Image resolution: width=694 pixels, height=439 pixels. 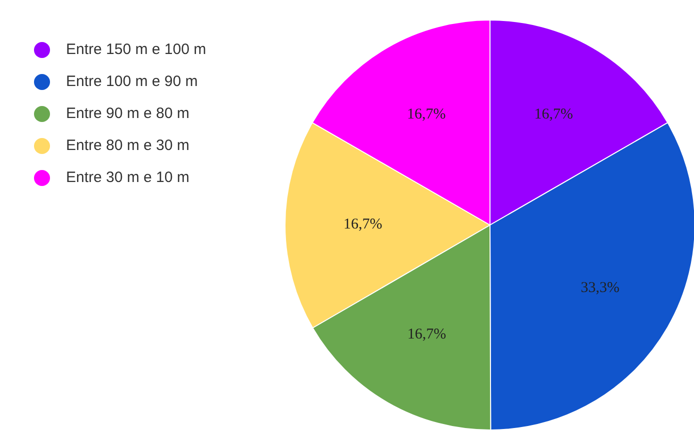 What do you see at coordinates (600, 288) in the screenshot?
I see `data-label: 33,3%` at bounding box center [600, 288].